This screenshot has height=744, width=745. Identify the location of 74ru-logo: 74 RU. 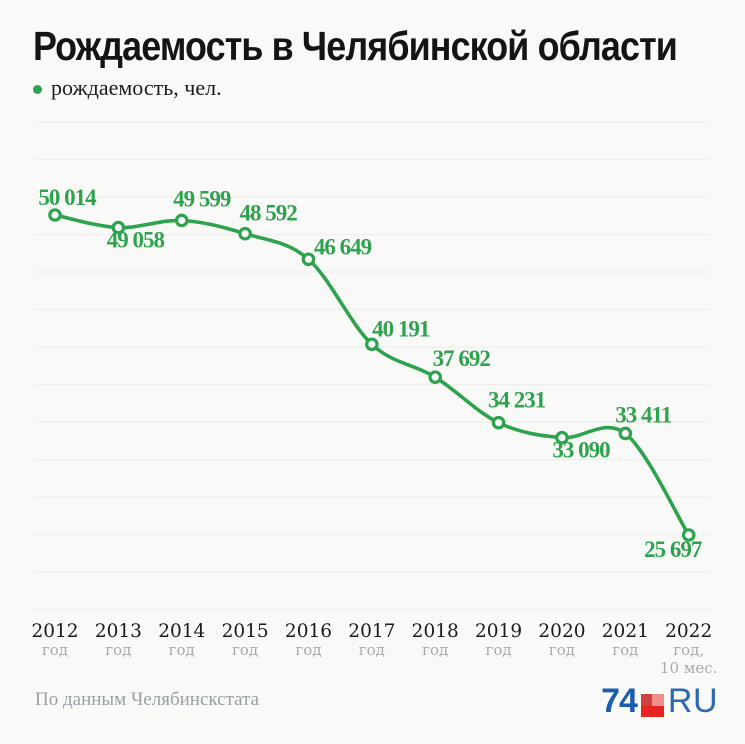
(659, 701).